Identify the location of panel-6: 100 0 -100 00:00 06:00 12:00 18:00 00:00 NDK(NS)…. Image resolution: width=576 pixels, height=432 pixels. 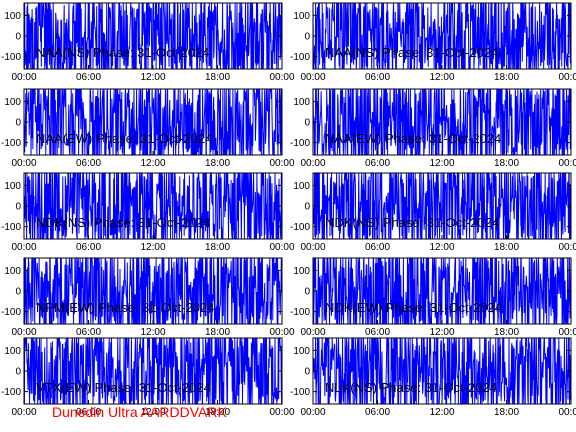
(433, 212).